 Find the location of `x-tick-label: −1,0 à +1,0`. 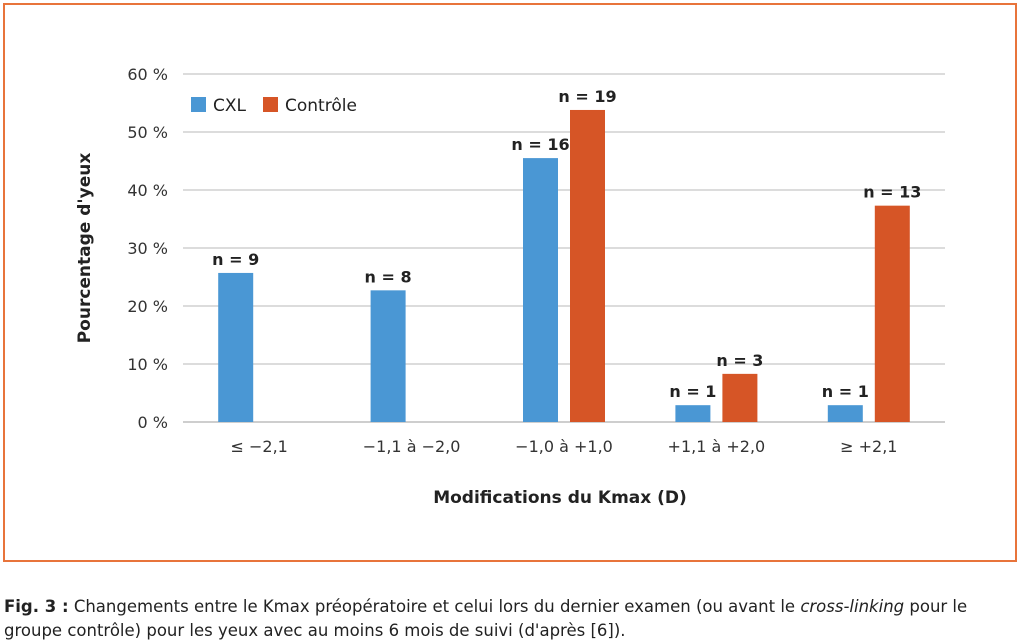

x-tick-label: −1,0 à +1,0 is located at coordinates (564, 446).